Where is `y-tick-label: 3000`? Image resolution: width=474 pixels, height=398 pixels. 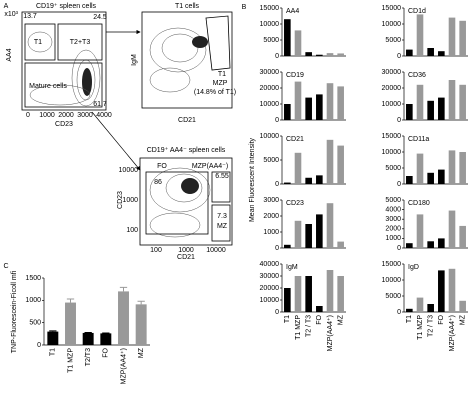
y-tick-label: 3000 is located at coordinates (393, 219).